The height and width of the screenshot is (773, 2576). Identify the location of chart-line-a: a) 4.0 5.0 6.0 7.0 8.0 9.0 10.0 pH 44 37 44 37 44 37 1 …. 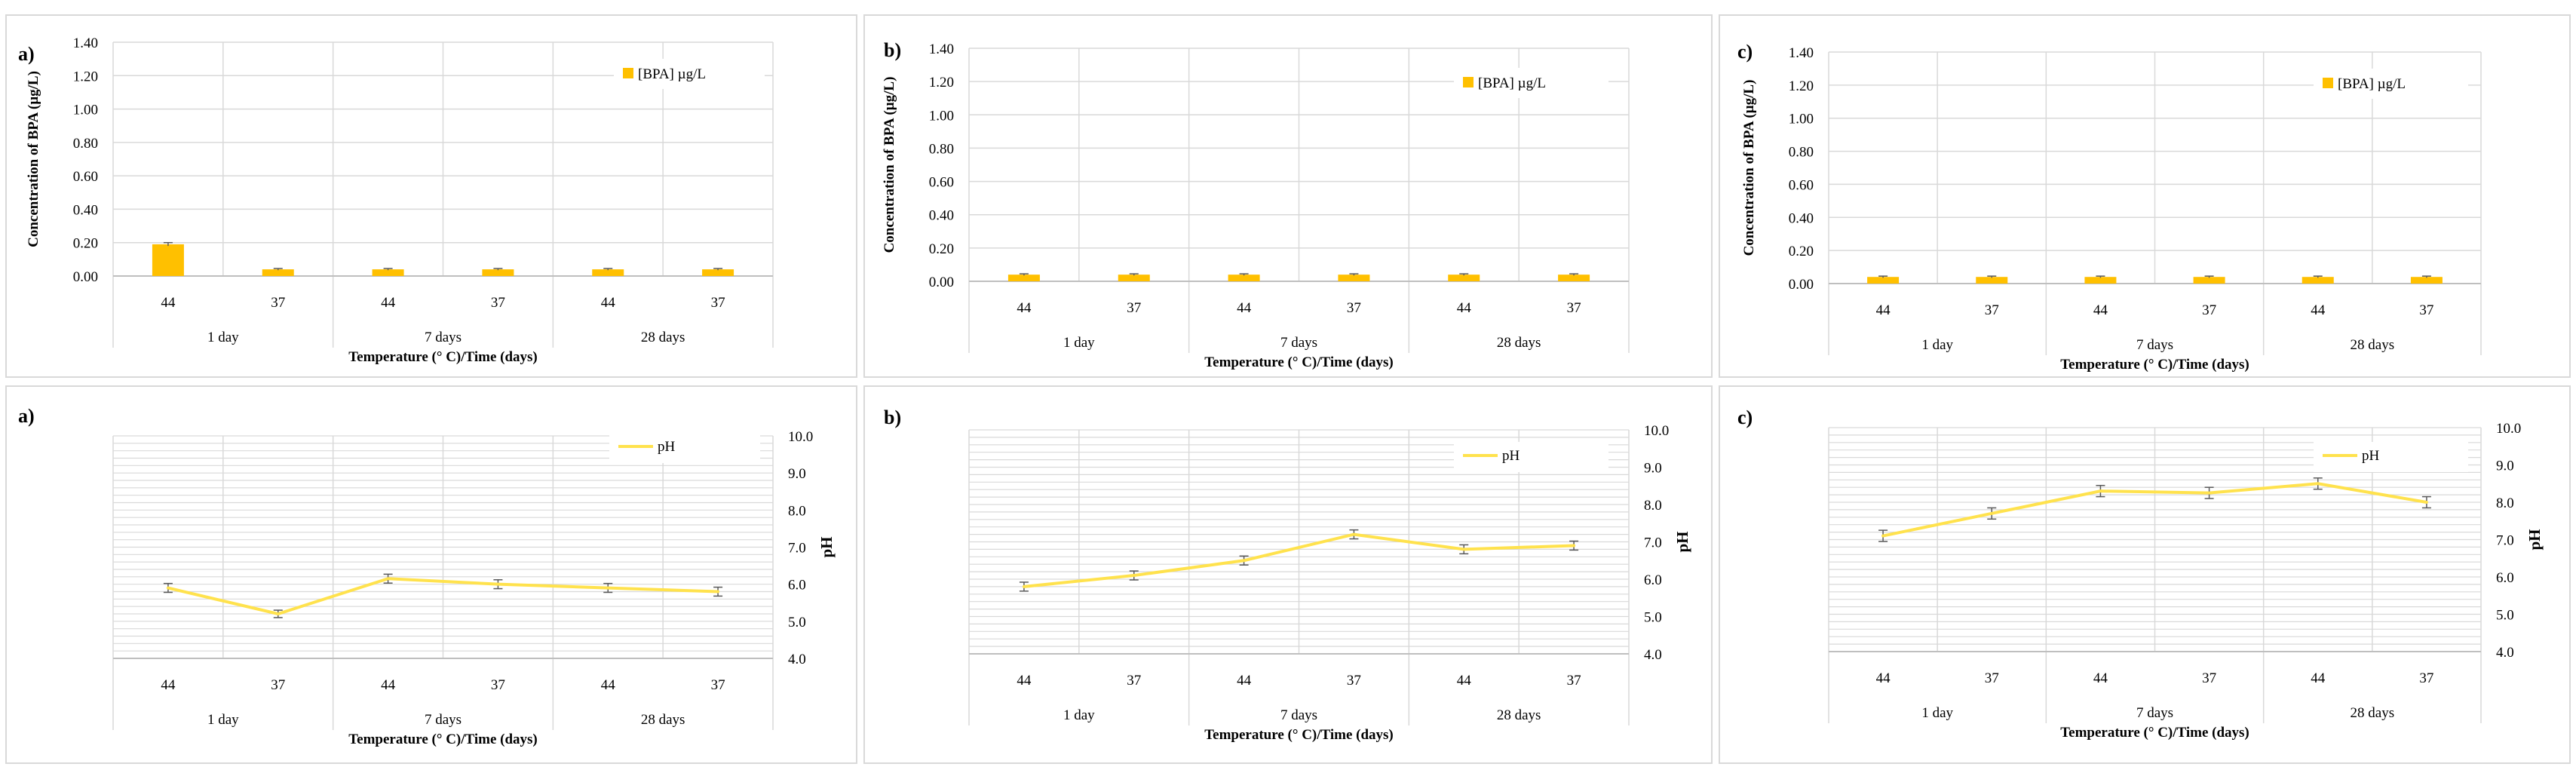
(427, 576).